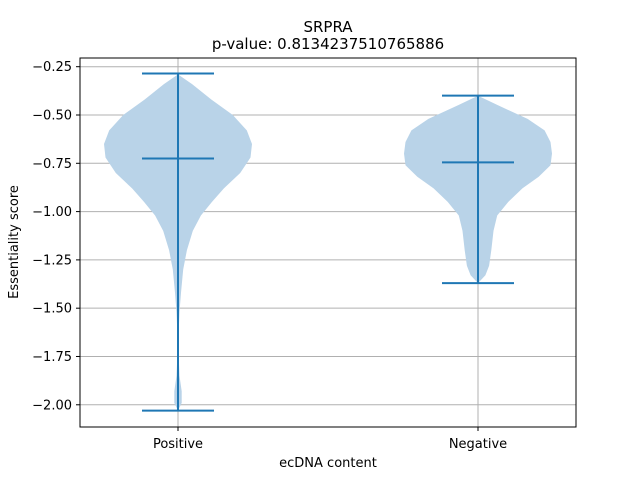  What do you see at coordinates (178, 444) in the screenshot?
I see `x-tick-label: Positive` at bounding box center [178, 444].